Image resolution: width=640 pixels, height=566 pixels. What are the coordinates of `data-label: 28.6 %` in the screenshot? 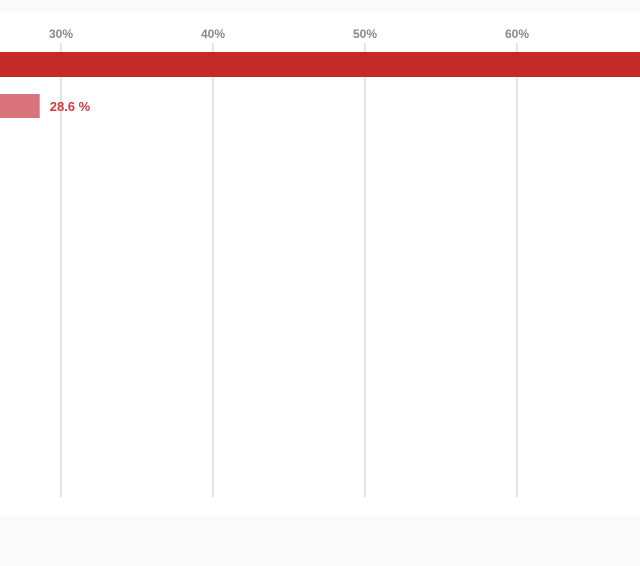 It's located at (70, 106).